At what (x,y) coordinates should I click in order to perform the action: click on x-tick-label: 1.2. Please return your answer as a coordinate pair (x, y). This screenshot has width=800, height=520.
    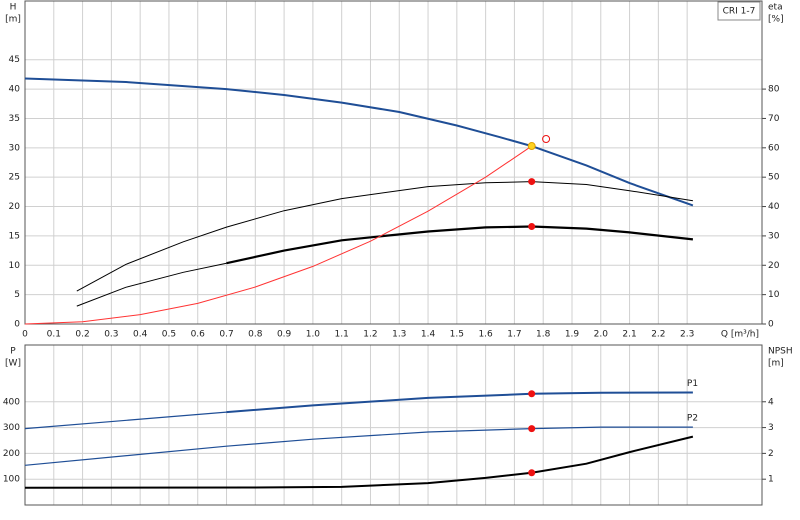
    Looking at the image, I should click on (370, 335).